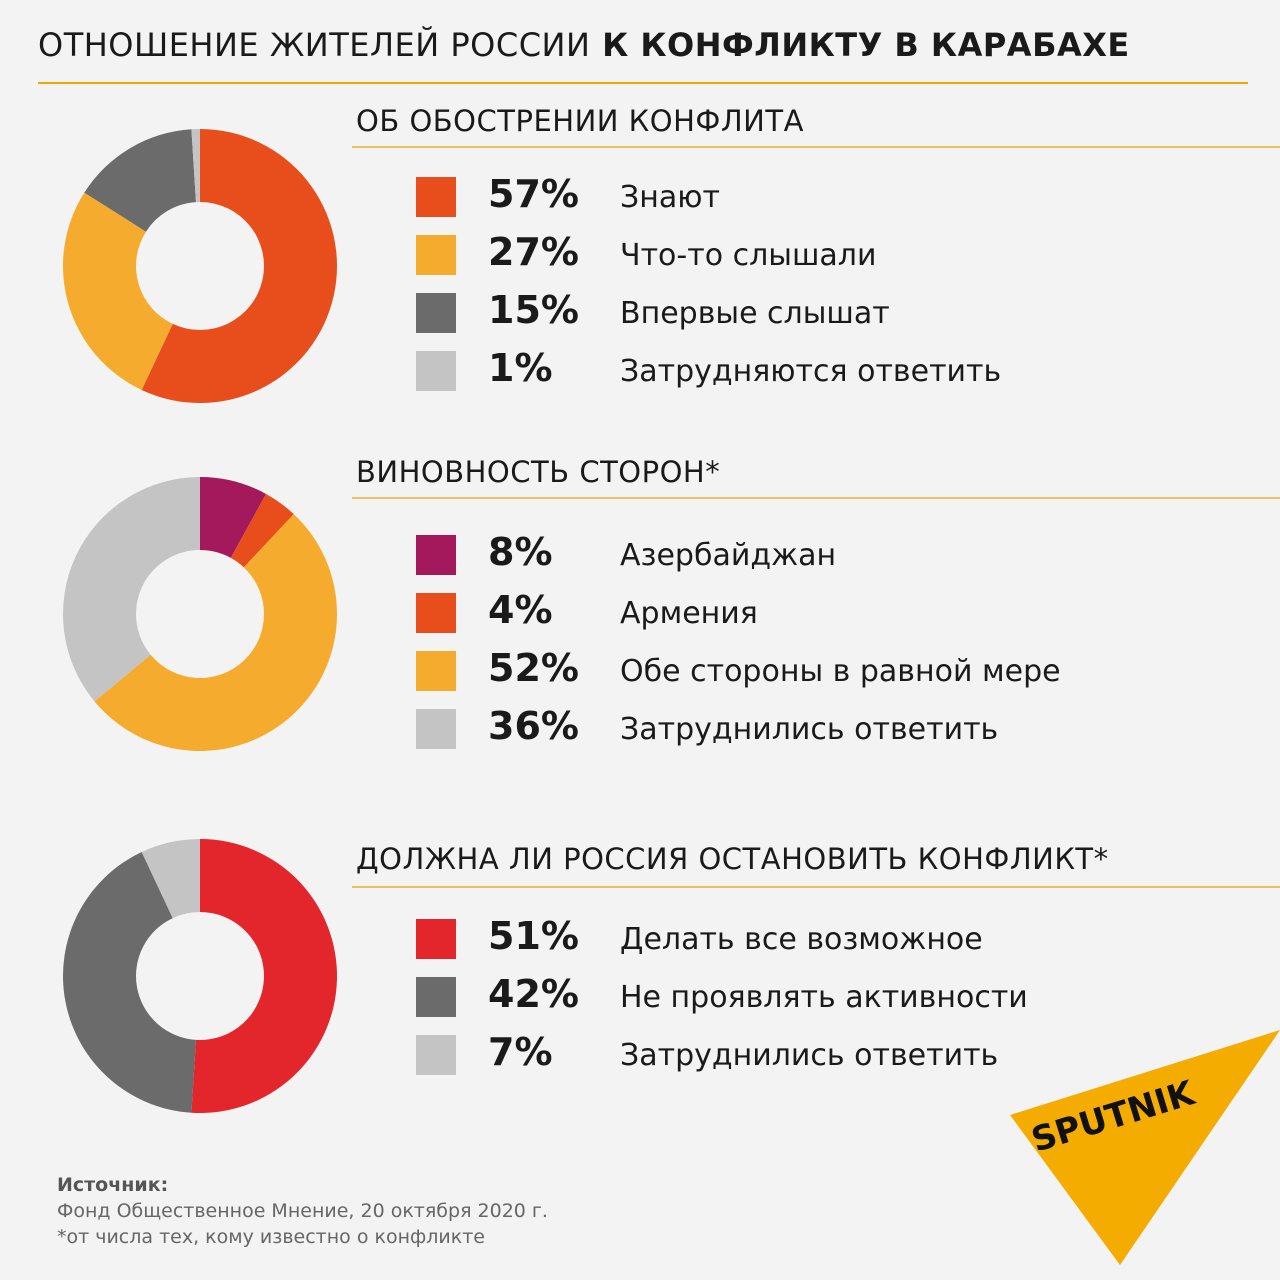 The height and width of the screenshot is (1280, 1280). What do you see at coordinates (689, 613) in the screenshot?
I see `legend-label: Армения` at bounding box center [689, 613].